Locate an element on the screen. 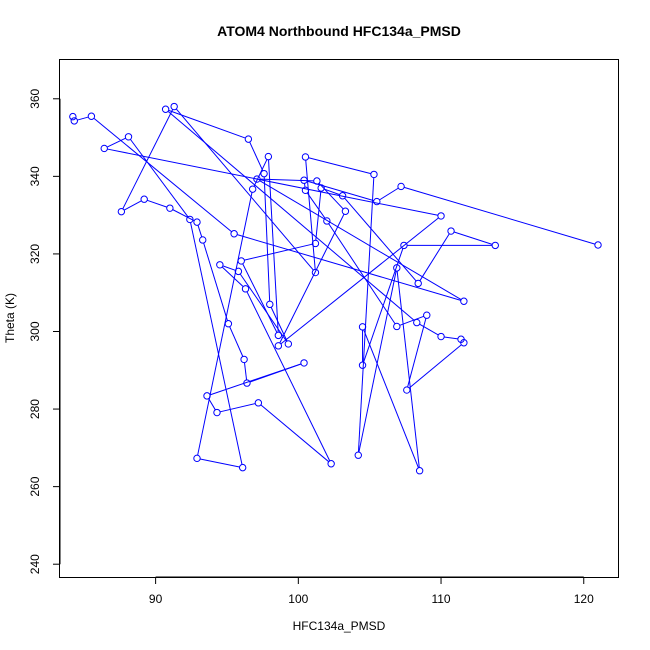  x-axis: 90 100 110 120 is located at coordinates (371, 591).